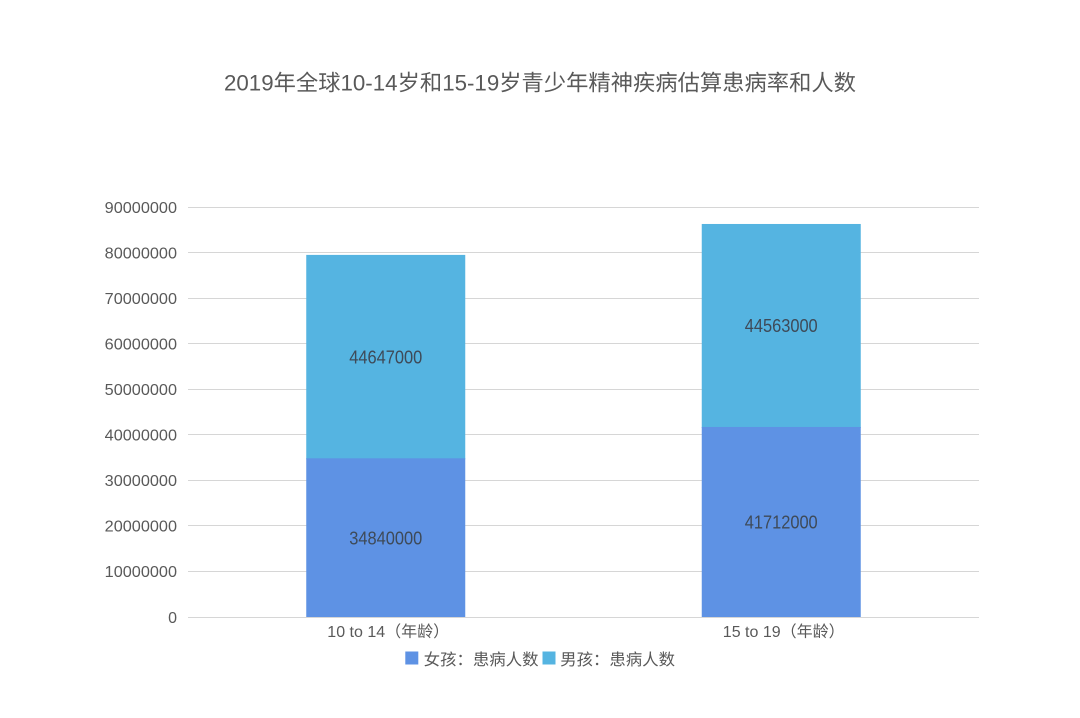 The width and height of the screenshot is (1080, 718). I want to click on svg-text: 10000000, so click(141, 572).